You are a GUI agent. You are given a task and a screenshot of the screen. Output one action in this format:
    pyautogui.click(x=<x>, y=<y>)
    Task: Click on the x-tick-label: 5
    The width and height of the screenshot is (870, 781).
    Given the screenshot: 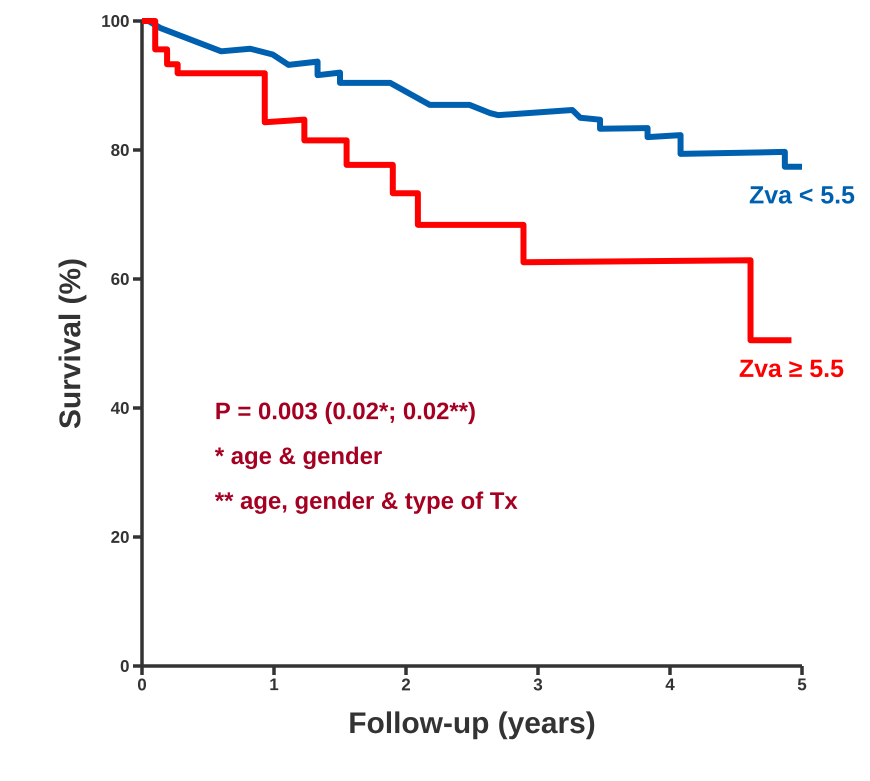 What is the action you would take?
    pyautogui.click(x=802, y=684)
    